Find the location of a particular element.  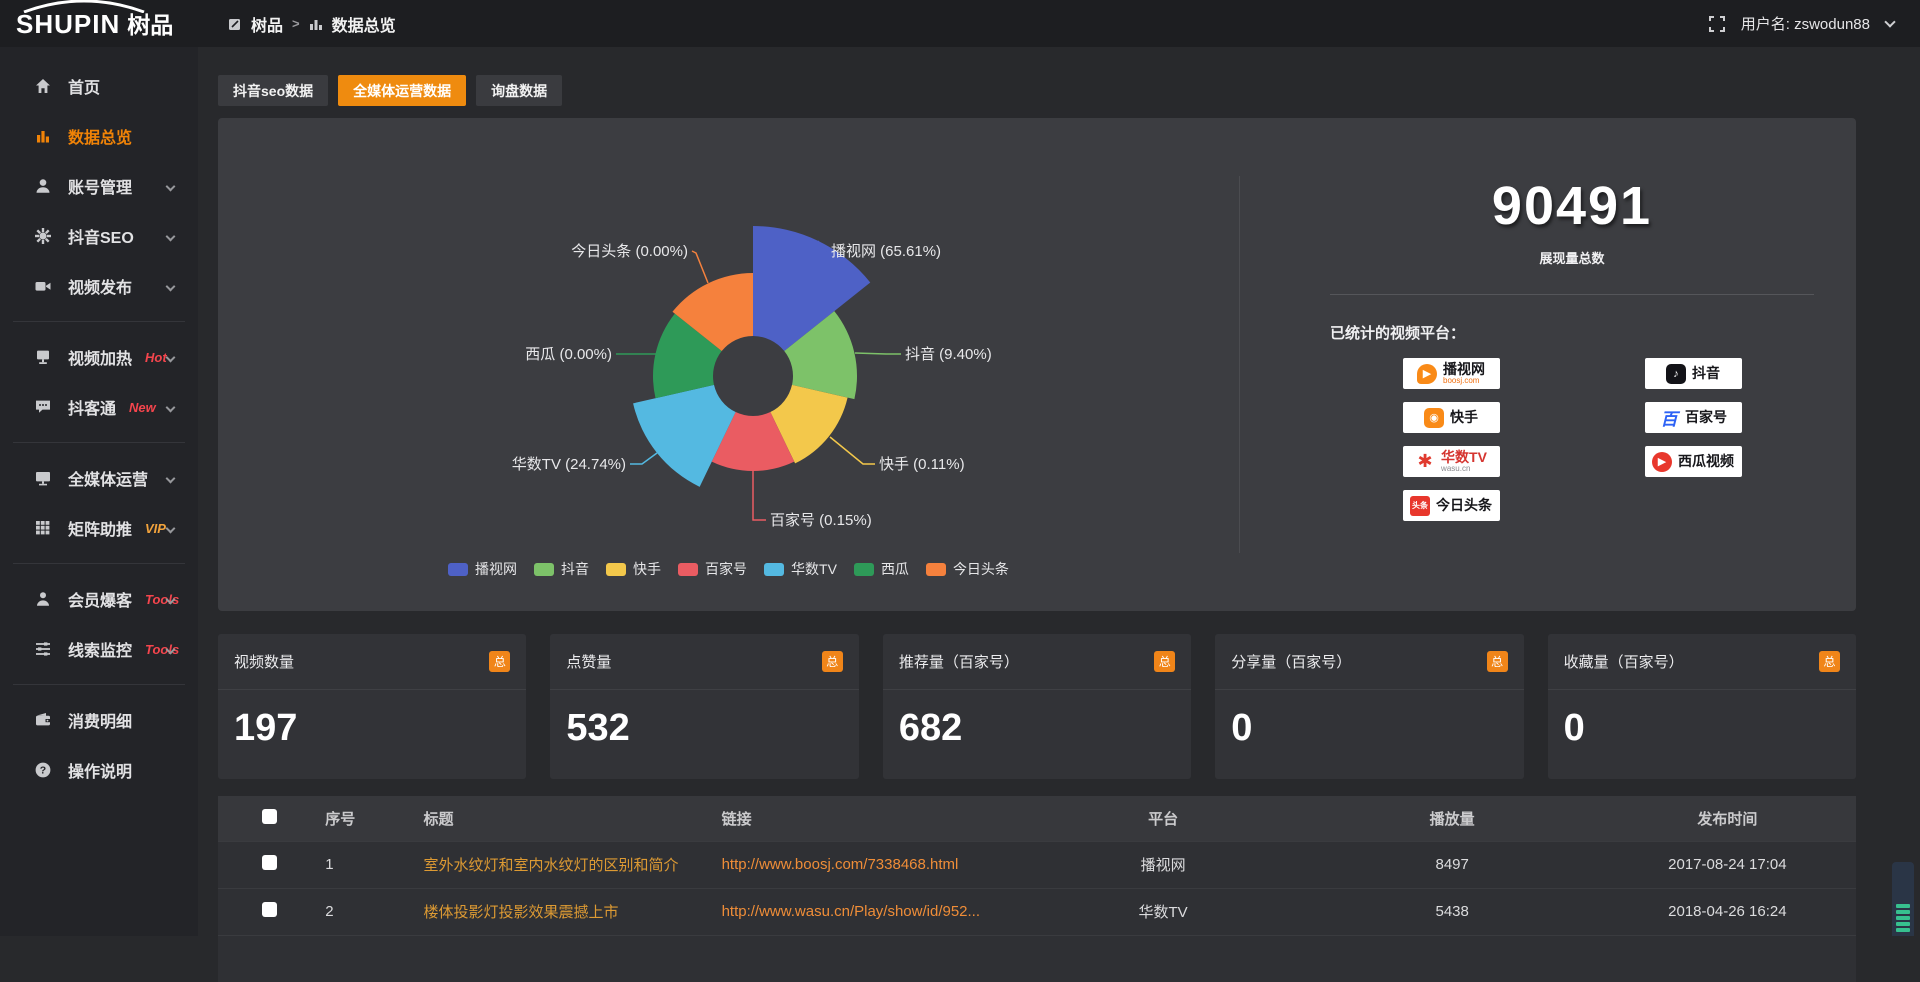

tab-media-operation-data: 全媒体运营数据 is located at coordinates (402, 90).